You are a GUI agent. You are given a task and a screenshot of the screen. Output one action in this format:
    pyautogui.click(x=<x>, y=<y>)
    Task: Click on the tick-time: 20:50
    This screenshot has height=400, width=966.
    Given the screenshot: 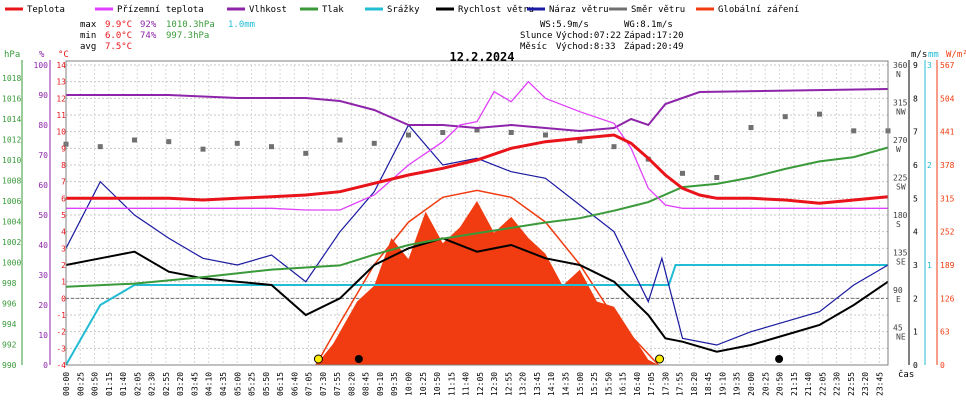 What is the action you would take?
    pyautogui.click(x=780, y=384)
    